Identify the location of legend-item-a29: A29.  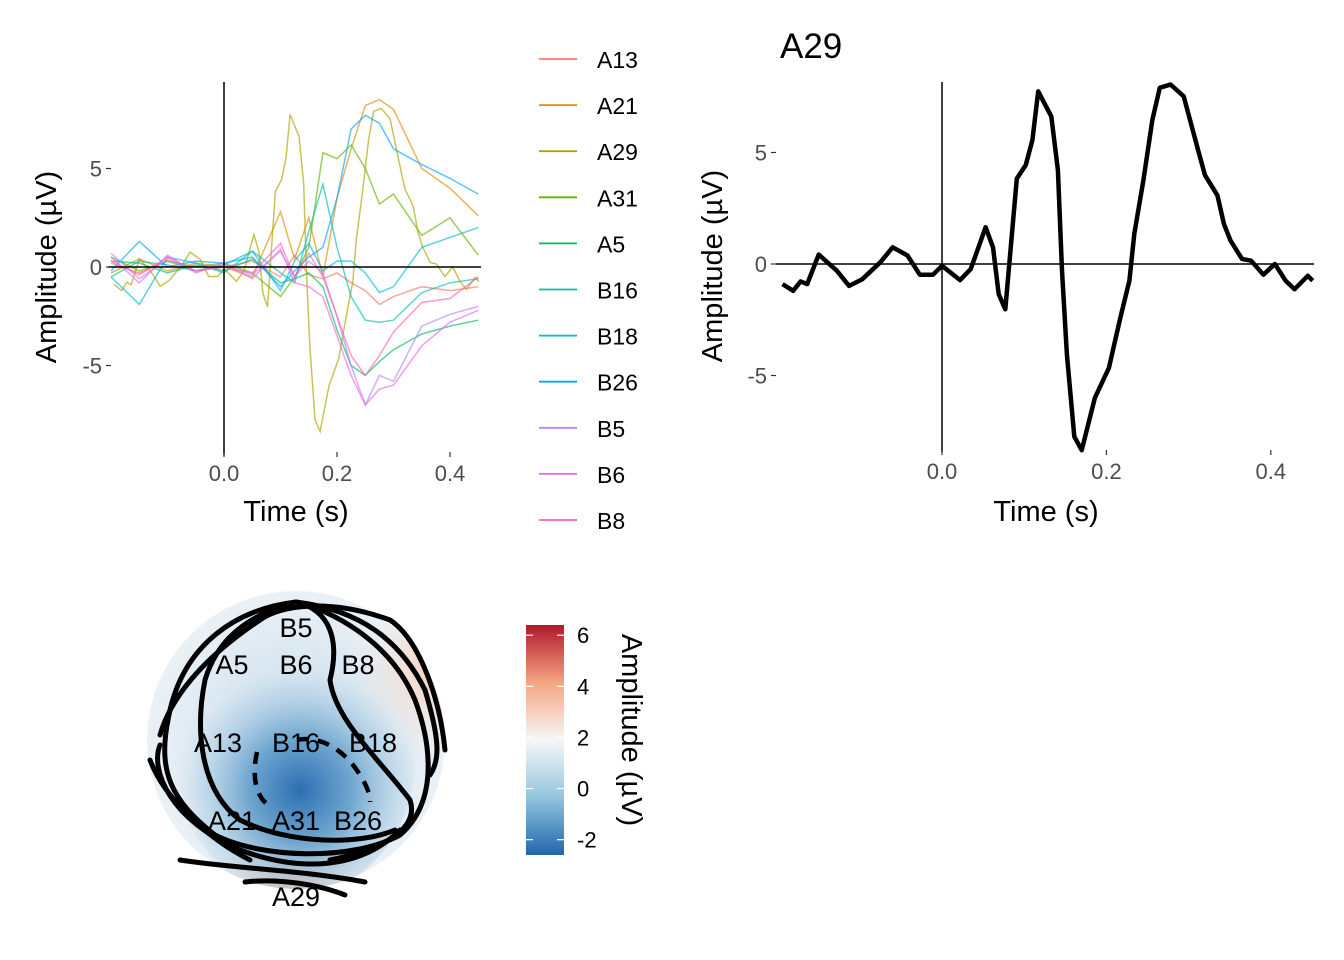
(588, 152).